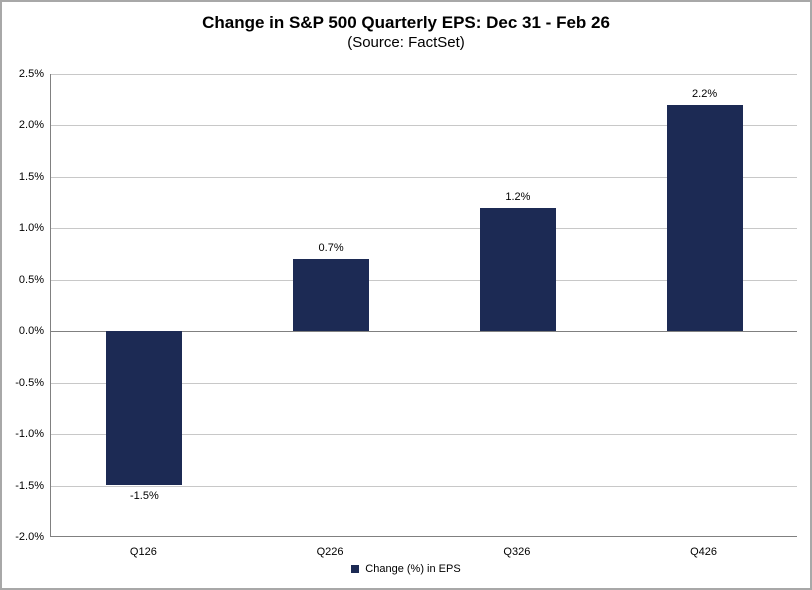 The height and width of the screenshot is (590, 812). I want to click on y-axis-label: 0.5%, so click(31, 279).